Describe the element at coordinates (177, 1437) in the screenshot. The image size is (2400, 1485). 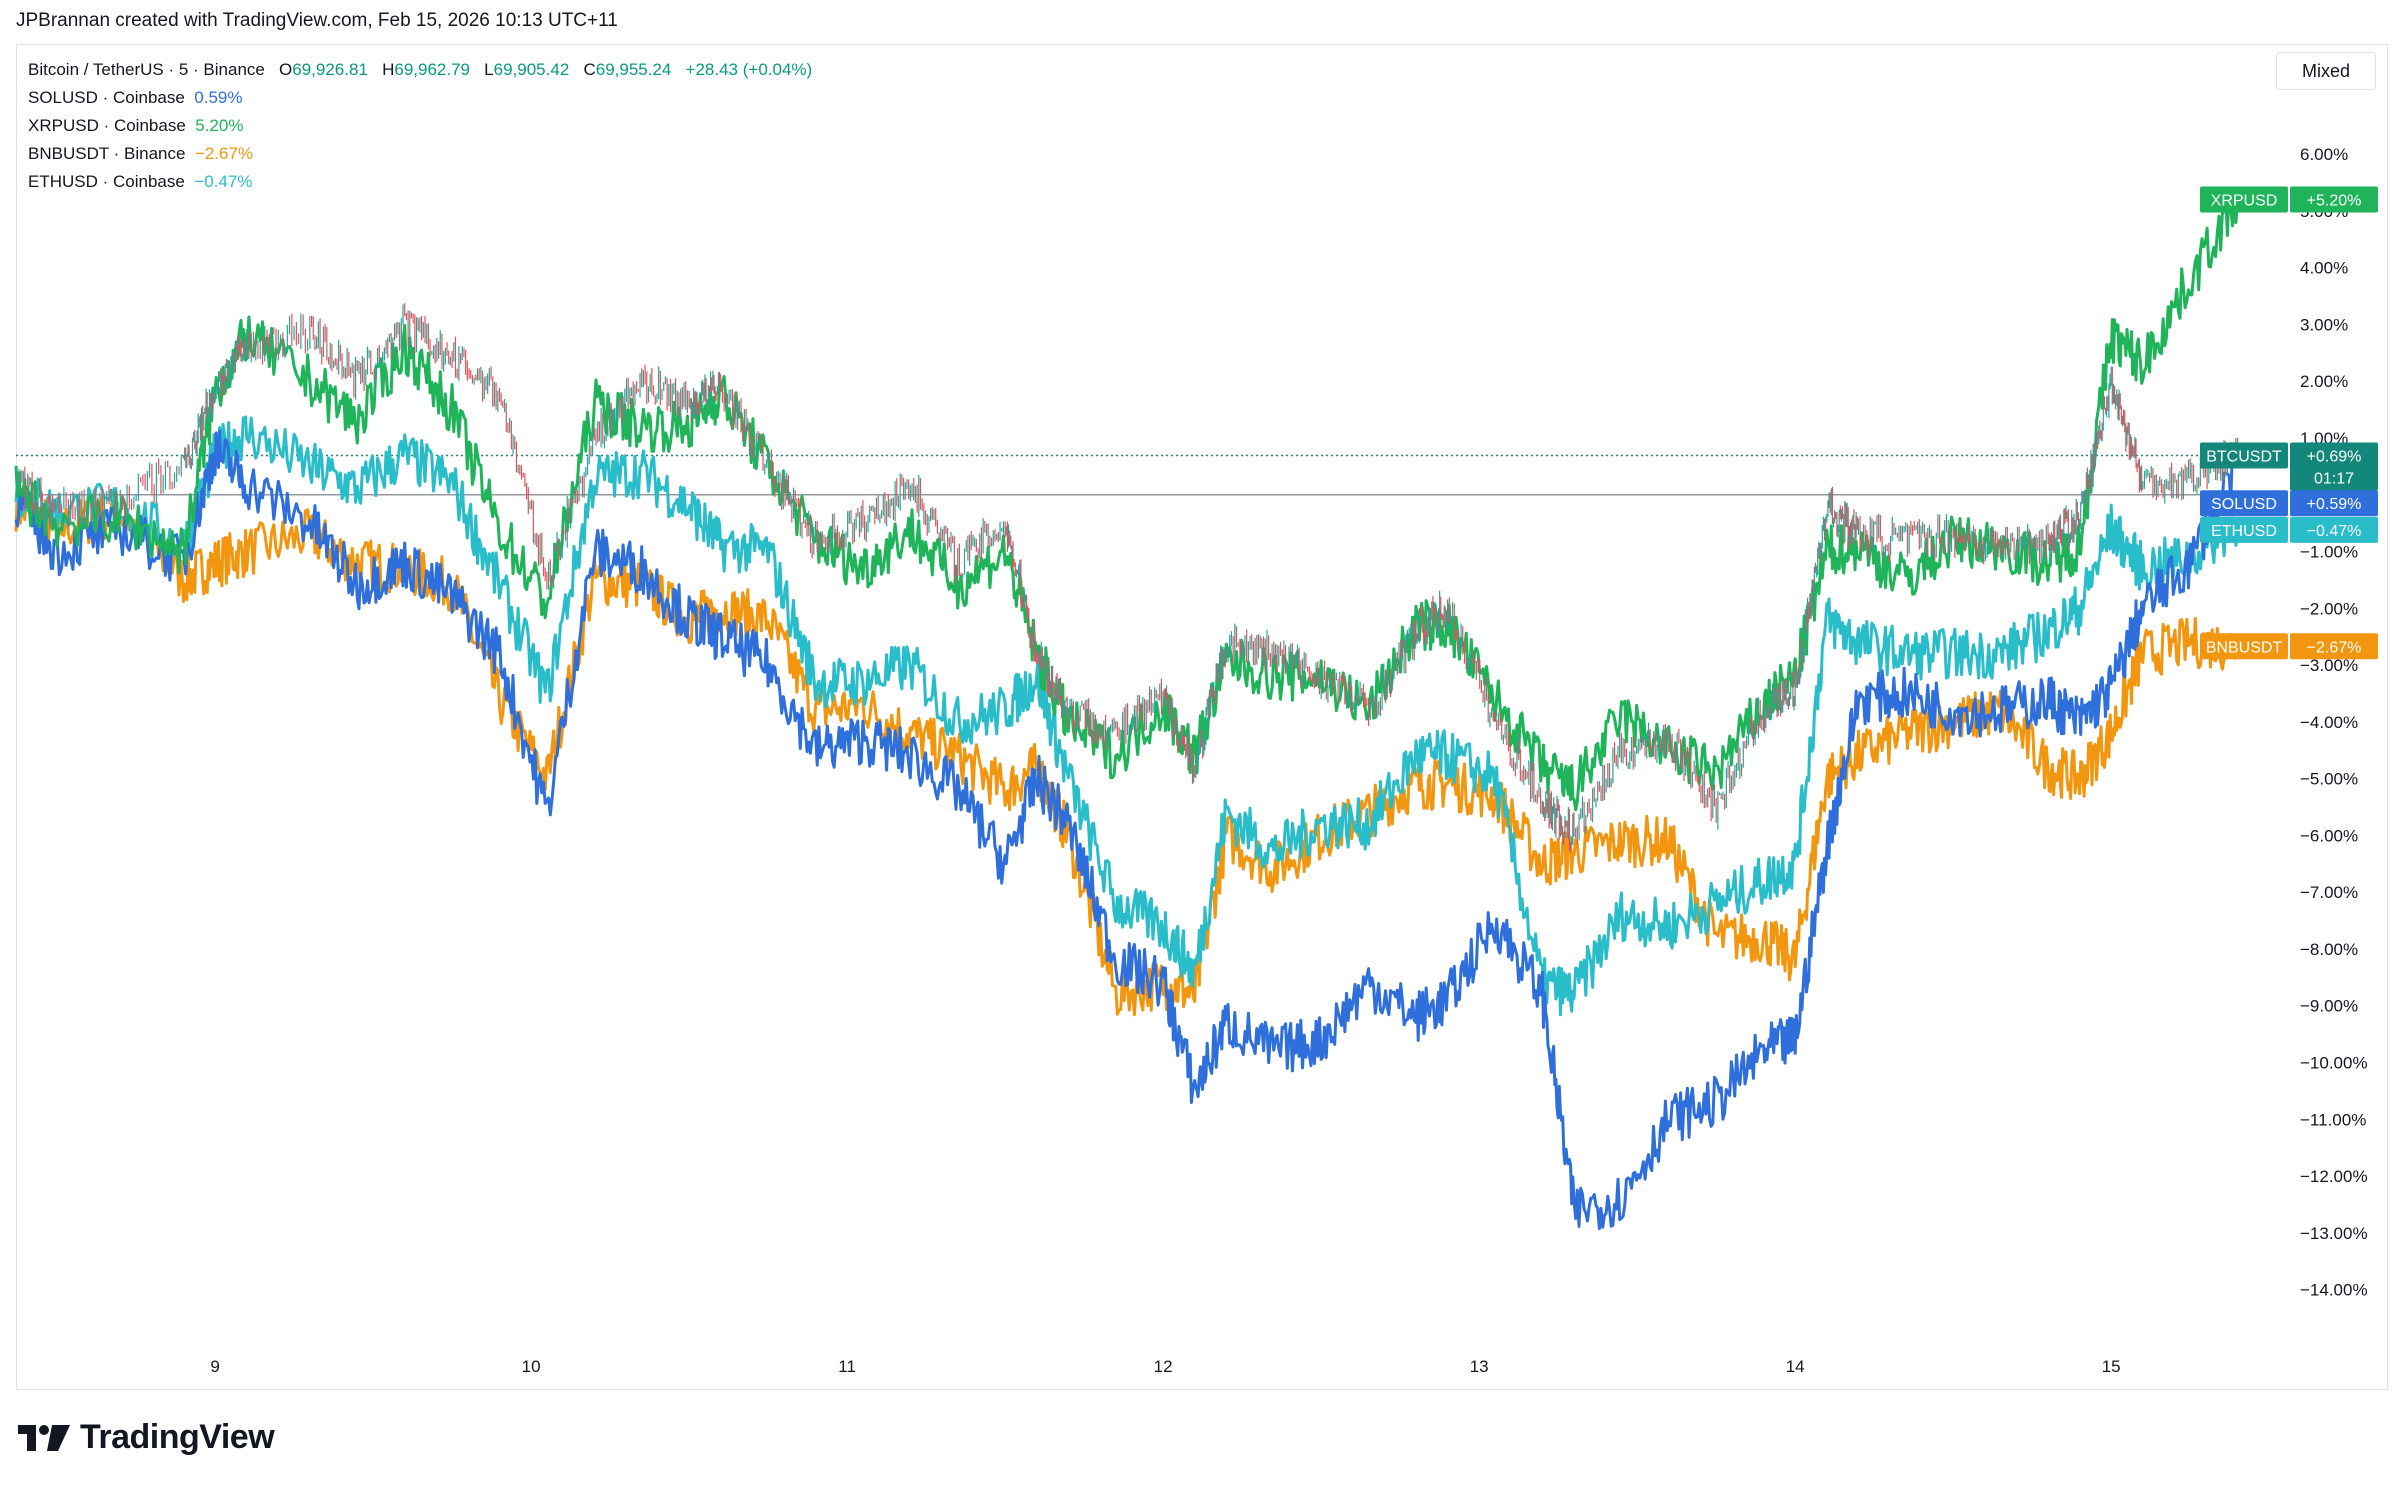
I see `tradingview-wordmark: TradingView` at that location.